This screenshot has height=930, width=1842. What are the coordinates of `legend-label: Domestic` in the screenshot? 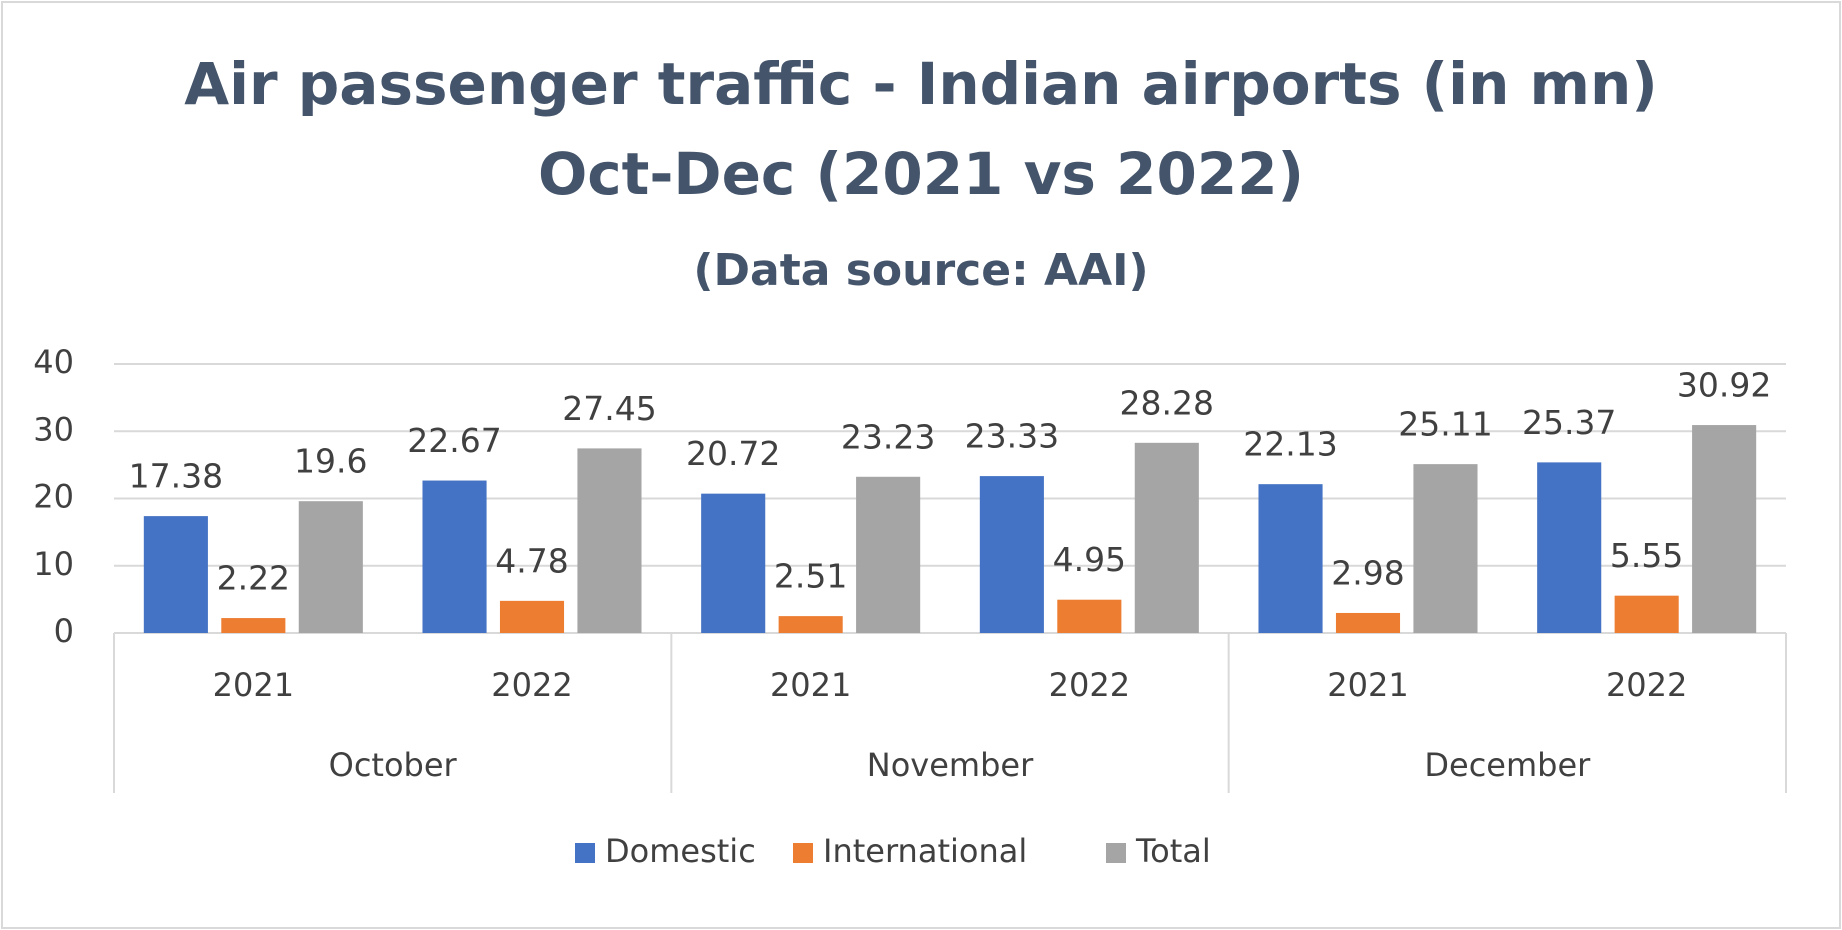 It's located at (680, 851).